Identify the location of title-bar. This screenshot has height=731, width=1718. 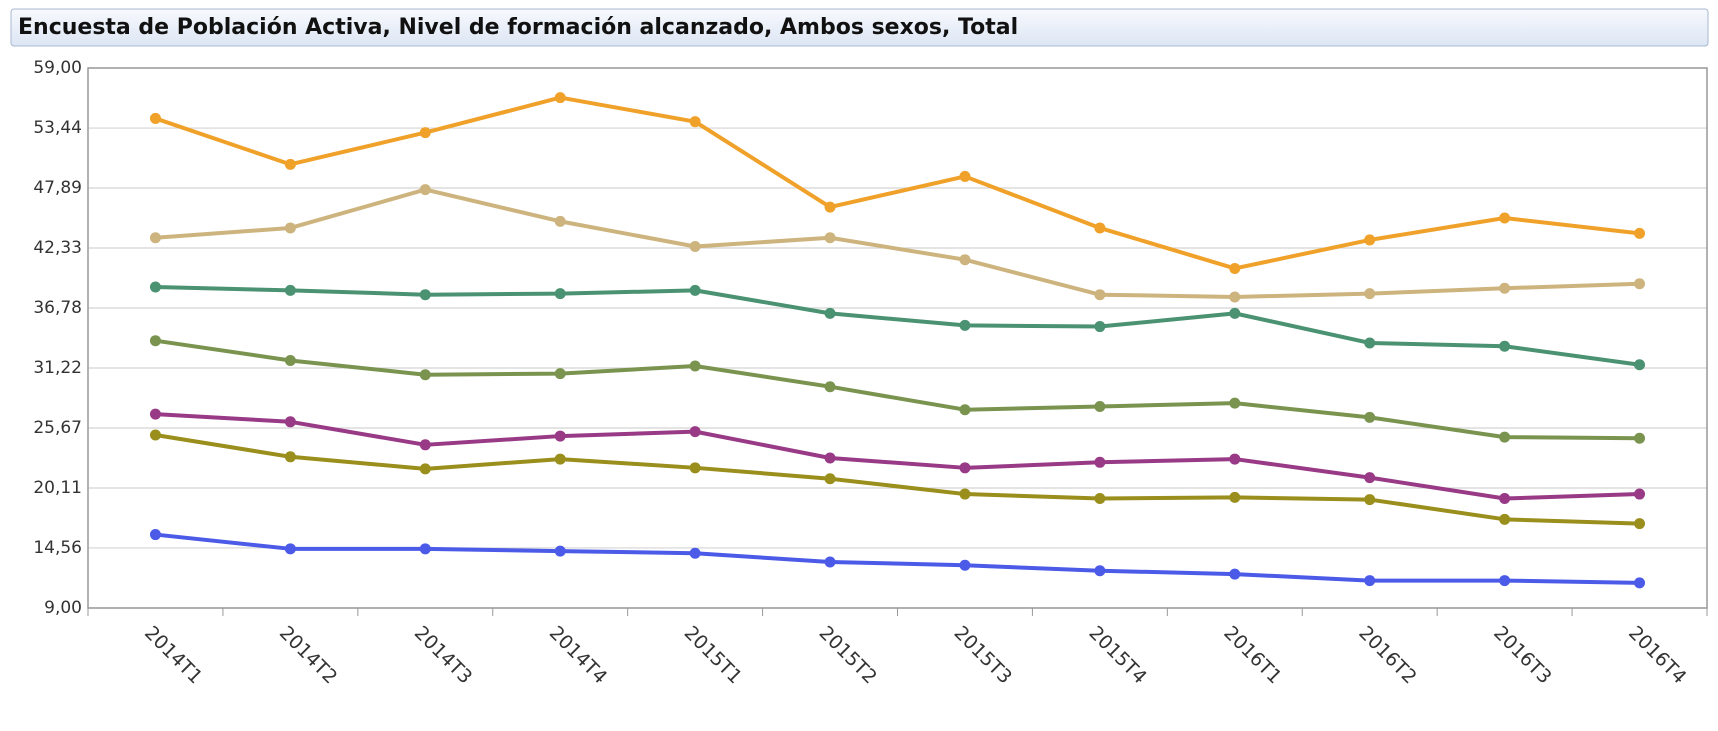
(859, 27).